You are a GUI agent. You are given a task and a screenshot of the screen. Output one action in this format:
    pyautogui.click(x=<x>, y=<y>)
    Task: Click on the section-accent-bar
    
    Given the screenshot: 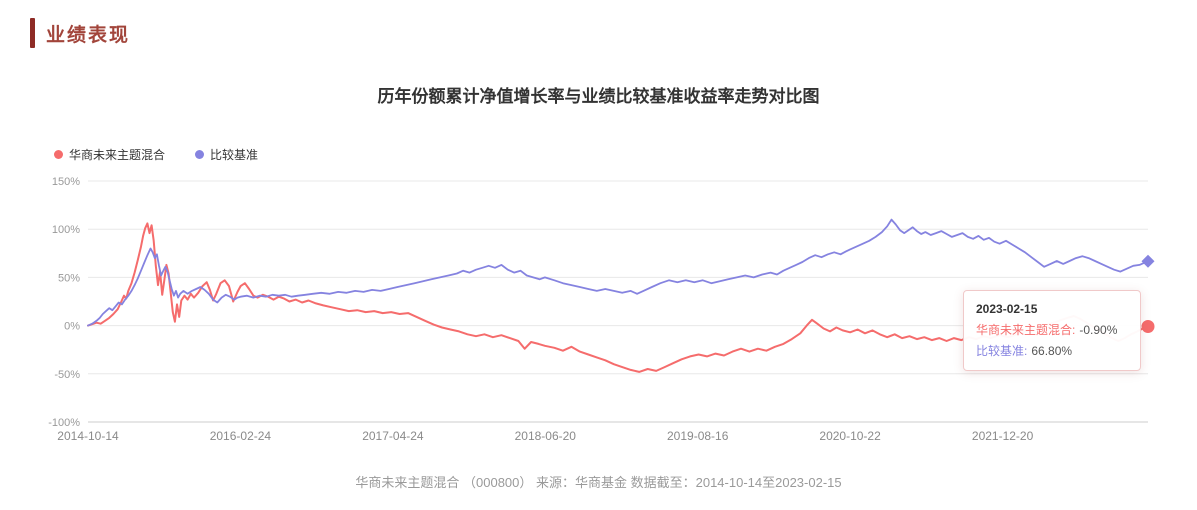 What is the action you would take?
    pyautogui.click(x=32, y=33)
    